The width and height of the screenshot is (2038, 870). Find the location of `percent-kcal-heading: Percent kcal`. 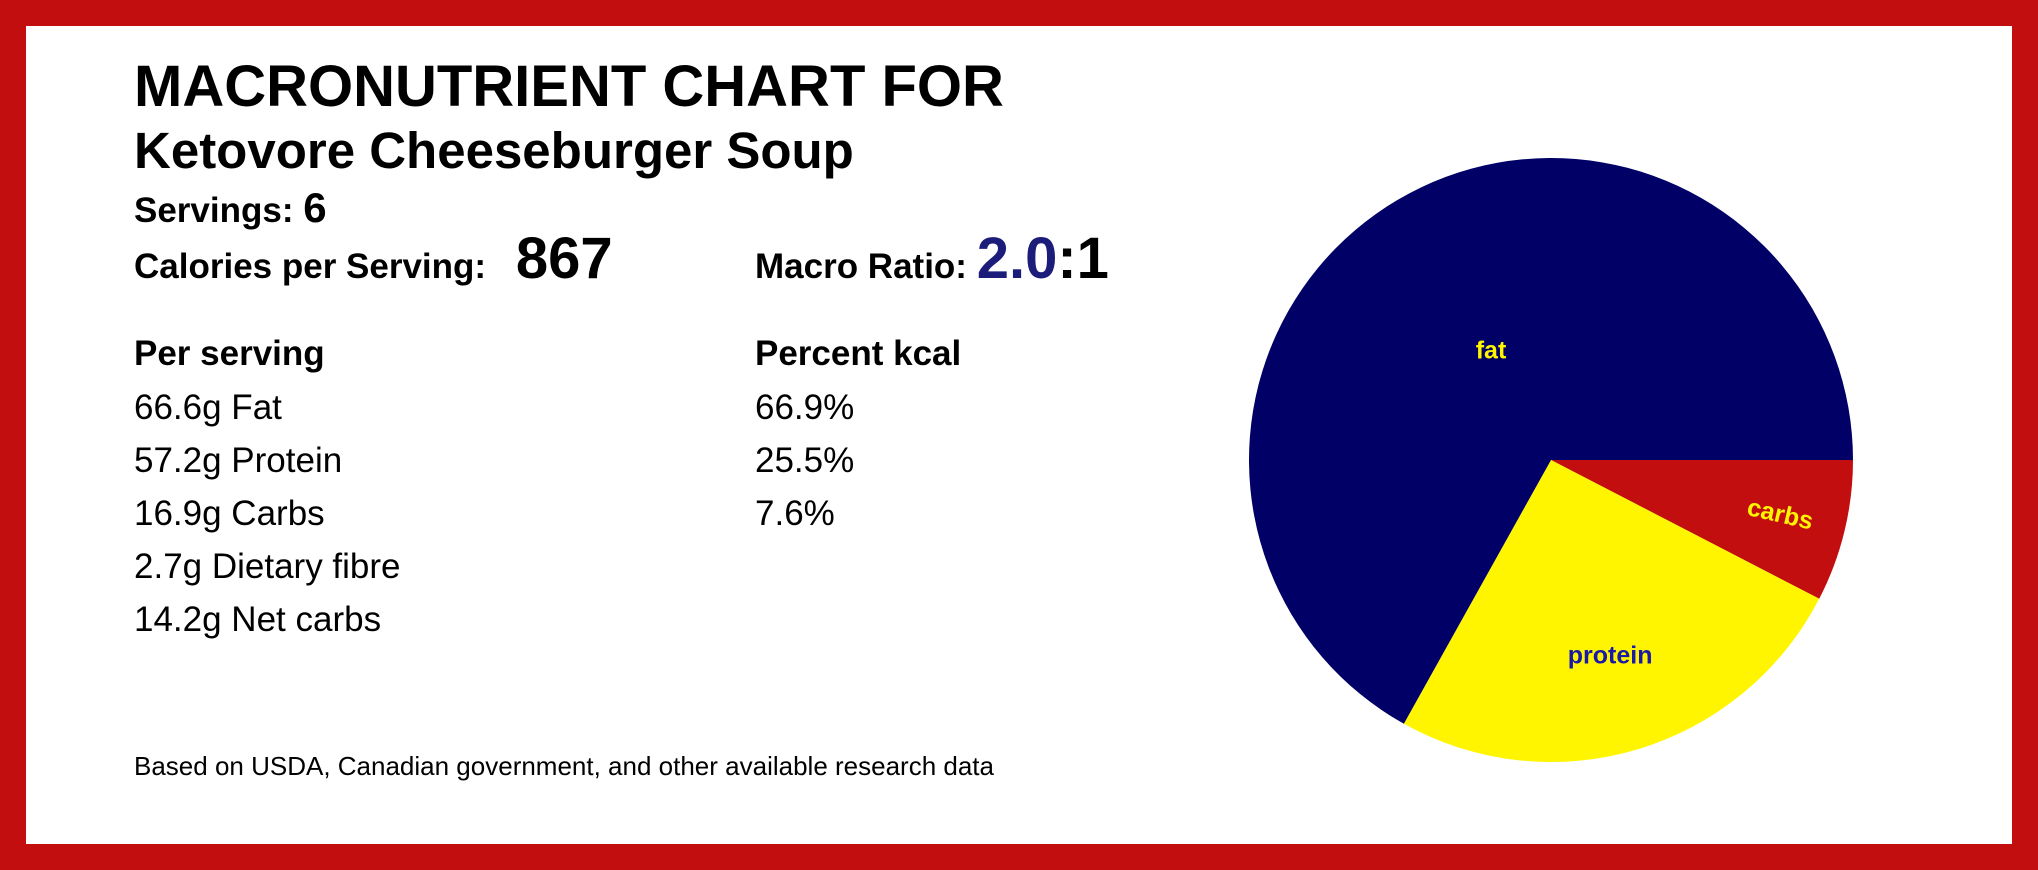

percent-kcal-heading: Percent kcal is located at coordinates (858, 353).